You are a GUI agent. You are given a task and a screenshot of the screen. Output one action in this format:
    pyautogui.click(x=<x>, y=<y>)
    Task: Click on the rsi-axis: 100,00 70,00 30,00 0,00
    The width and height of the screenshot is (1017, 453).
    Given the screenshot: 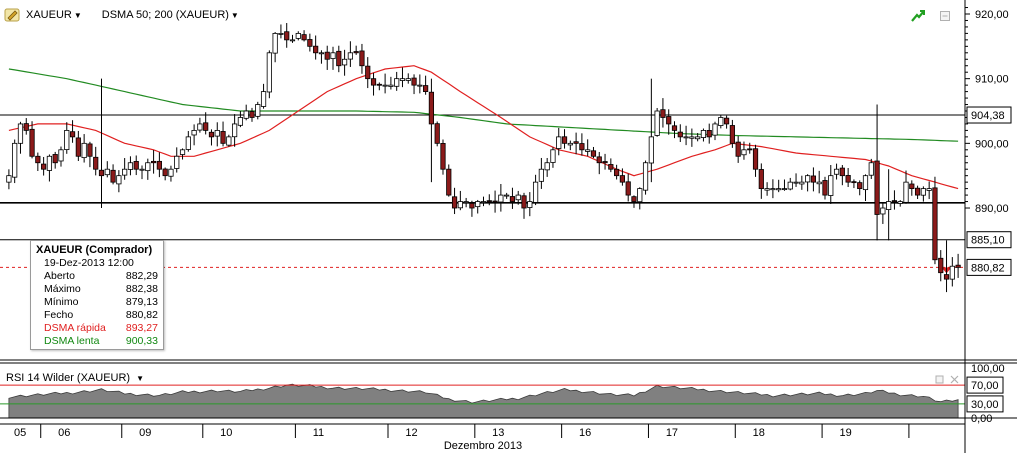 What is the action you would take?
    pyautogui.click(x=985, y=394)
    